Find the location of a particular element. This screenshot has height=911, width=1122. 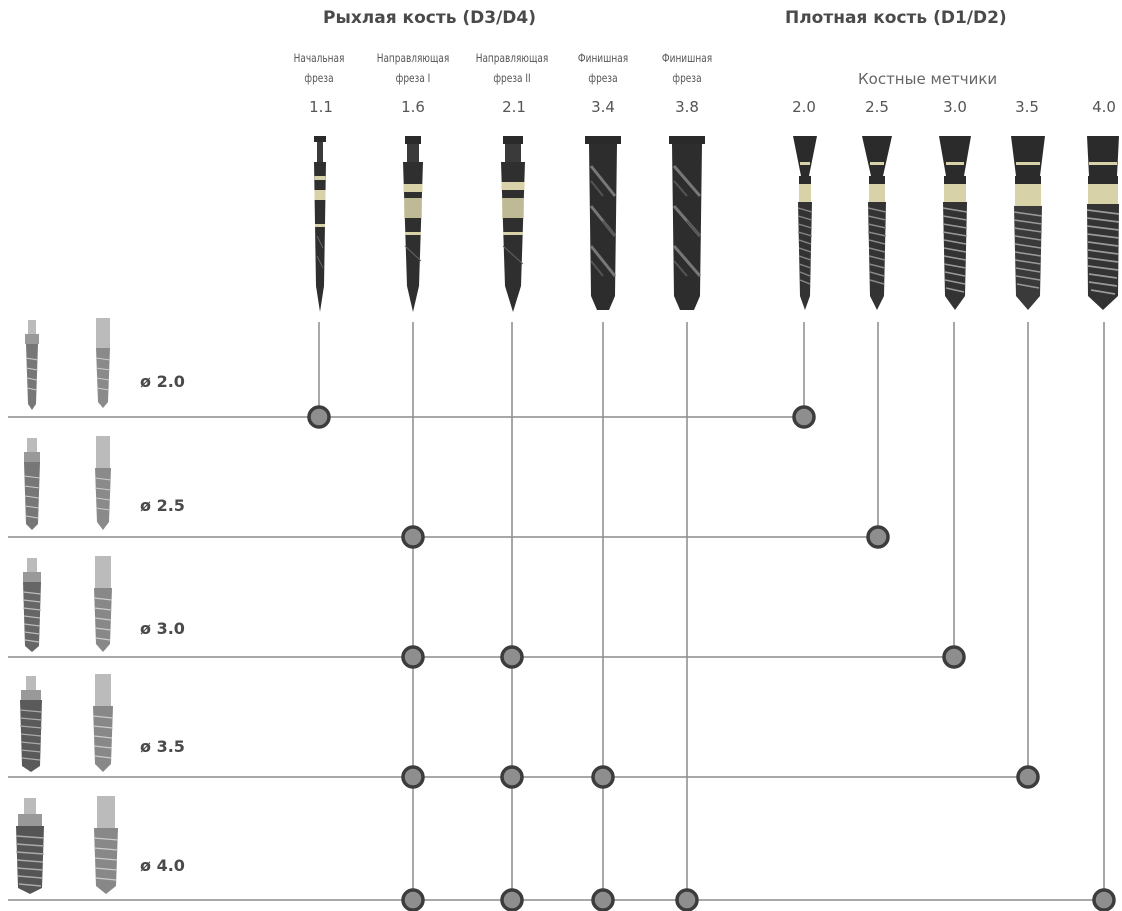

bone-taps-caption: Костные метчики is located at coordinates (928, 79).